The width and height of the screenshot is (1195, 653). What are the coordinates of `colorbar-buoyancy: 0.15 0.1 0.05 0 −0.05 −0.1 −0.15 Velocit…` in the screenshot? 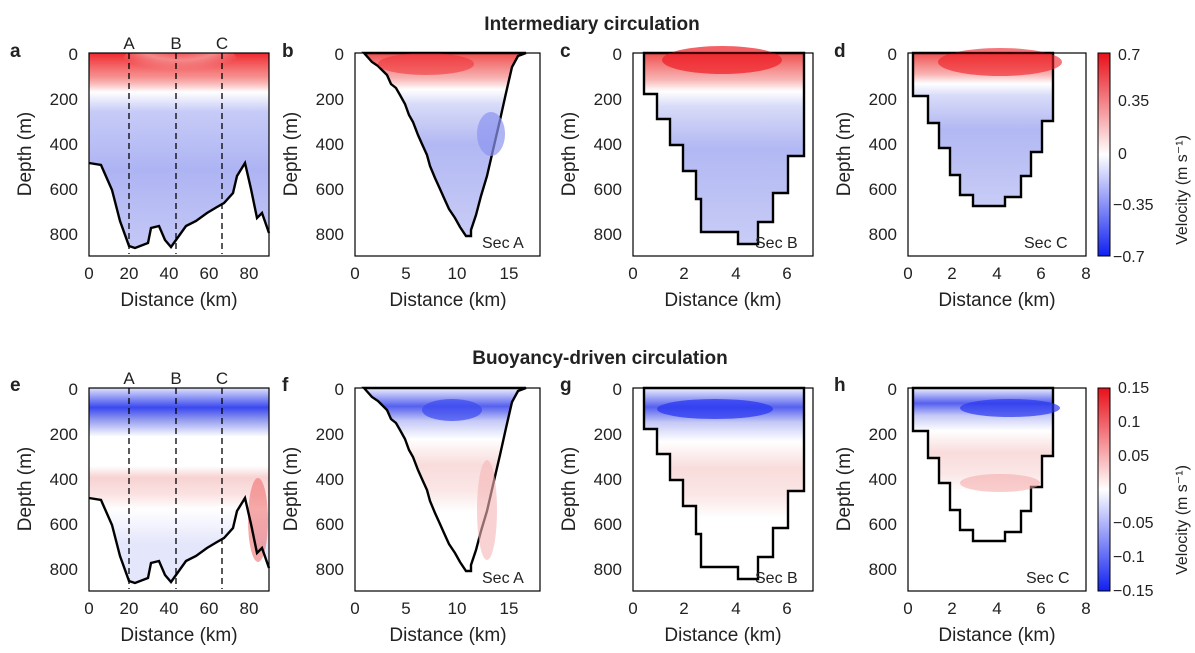 It's located at (1144, 490).